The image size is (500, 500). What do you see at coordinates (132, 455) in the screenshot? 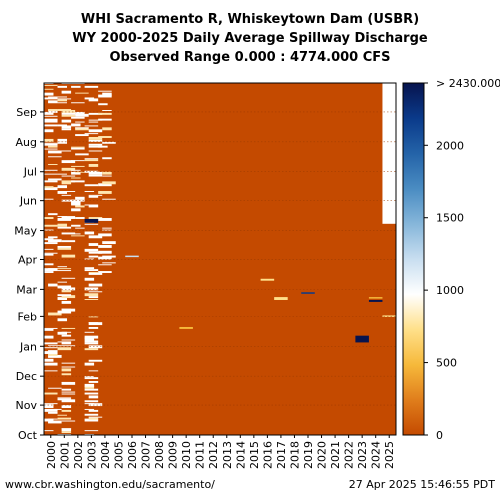
I see `x-tick-label-2006: 2006` at bounding box center [132, 455].